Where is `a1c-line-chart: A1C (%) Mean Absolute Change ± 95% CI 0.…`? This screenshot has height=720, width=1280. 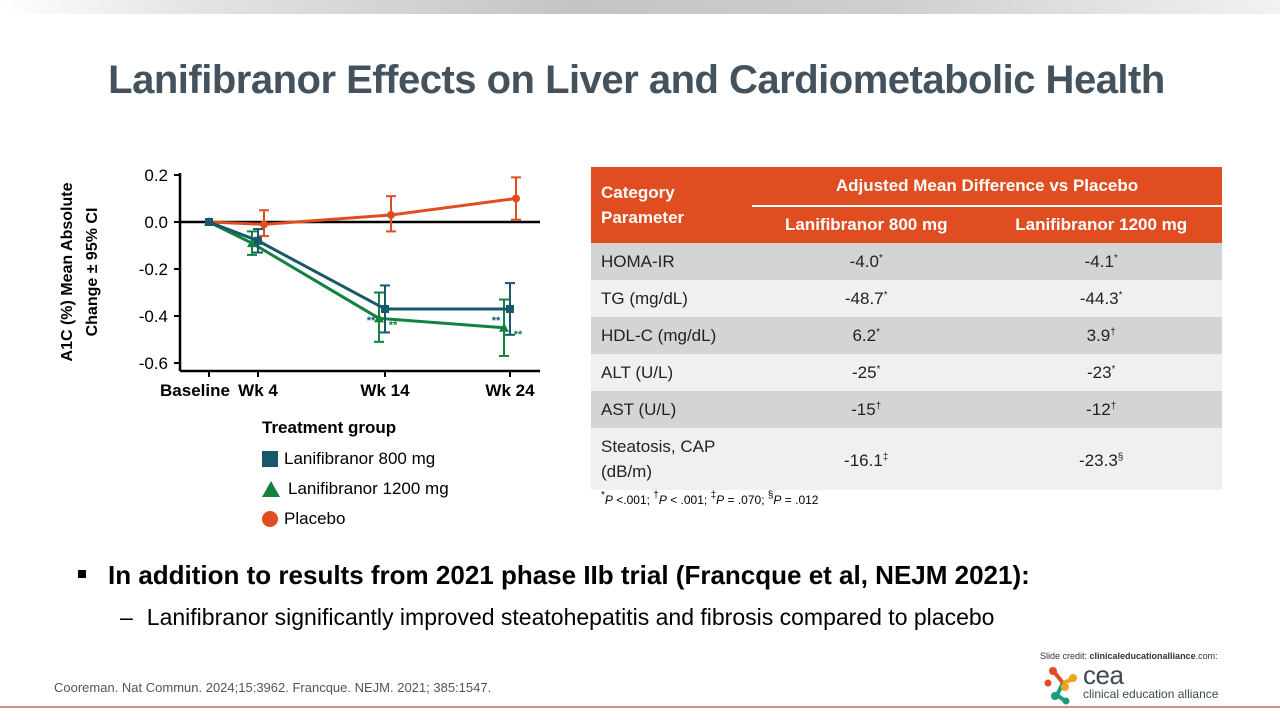 a1c-line-chart: A1C (%) Mean Absolute Change ± 95% CI 0.… is located at coordinates (299, 283).